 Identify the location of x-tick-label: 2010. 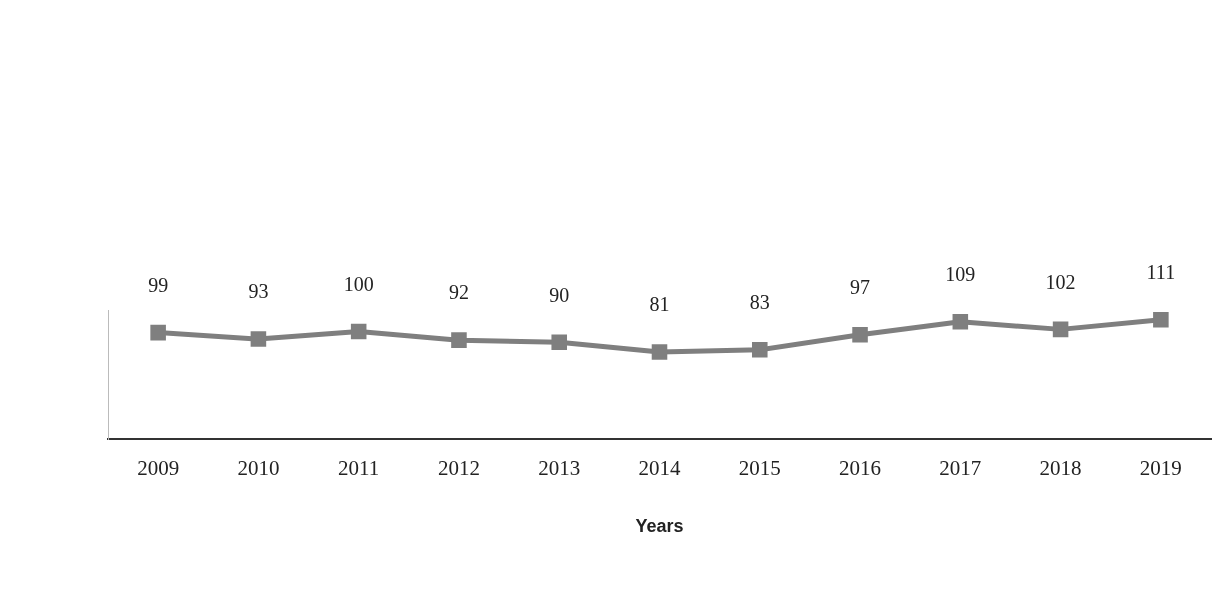
(258, 468).